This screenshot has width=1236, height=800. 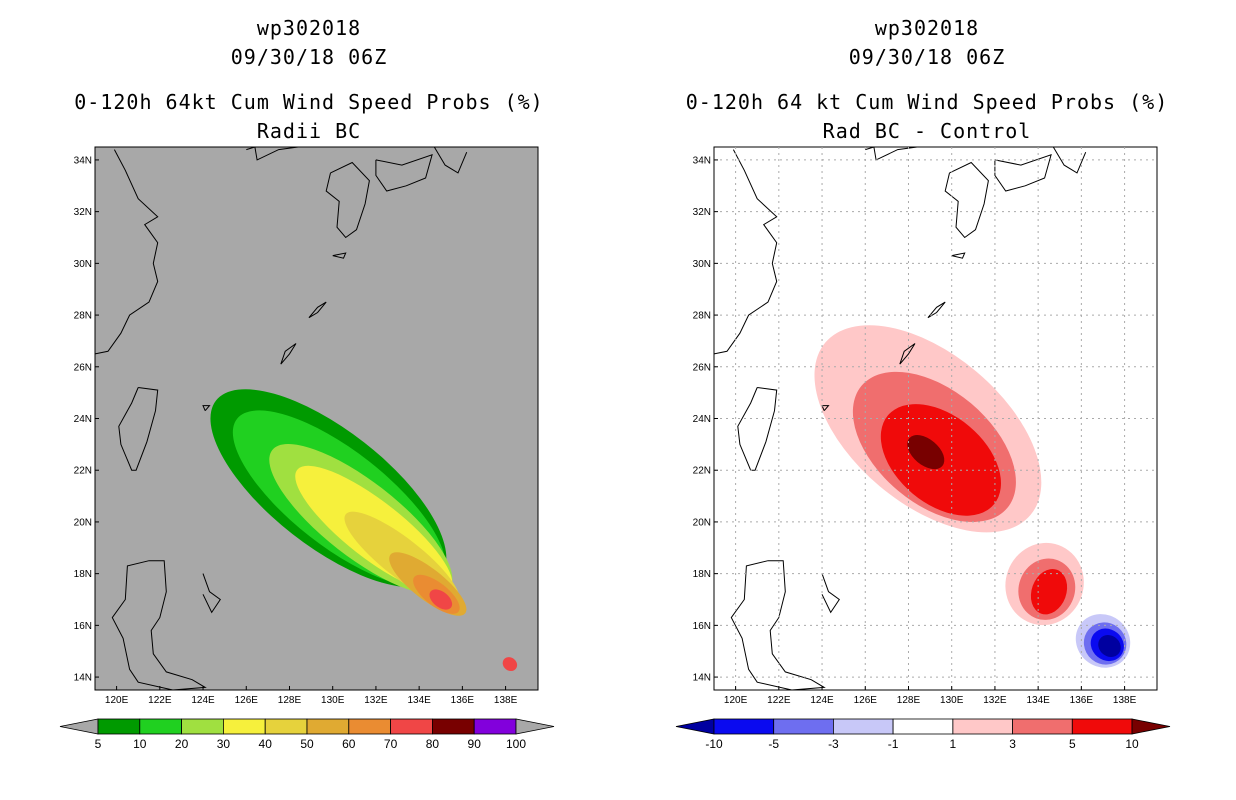 What do you see at coordinates (927, 57) in the screenshot?
I see `right-title-date: 09/30/18 06Z` at bounding box center [927, 57].